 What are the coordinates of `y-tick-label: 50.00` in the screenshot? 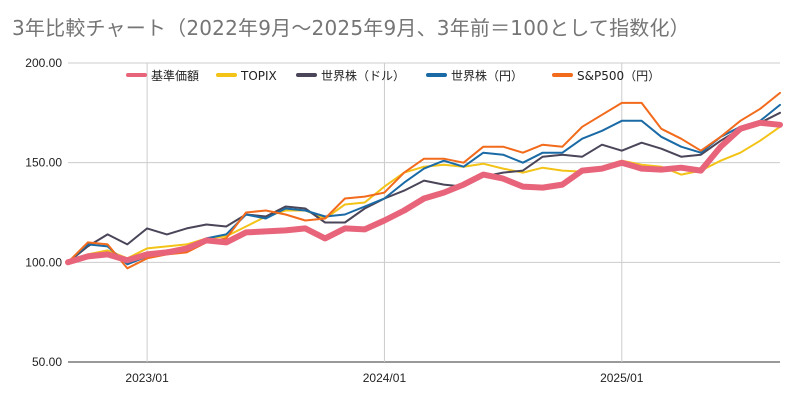 It's located at (47, 362).